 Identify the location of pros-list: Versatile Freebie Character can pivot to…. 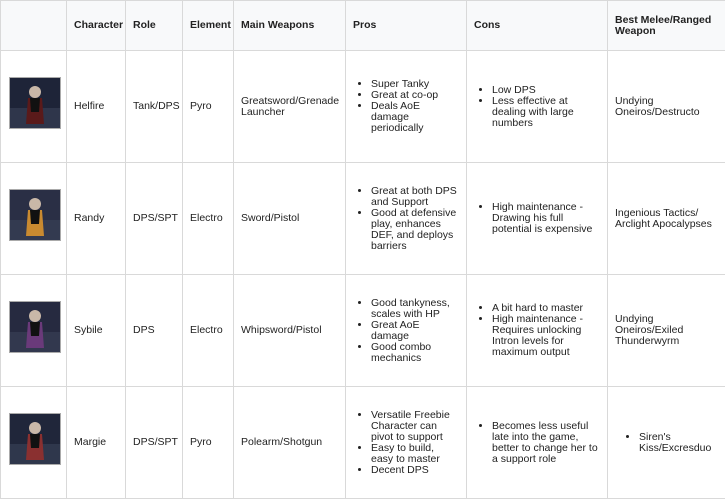
(406, 442).